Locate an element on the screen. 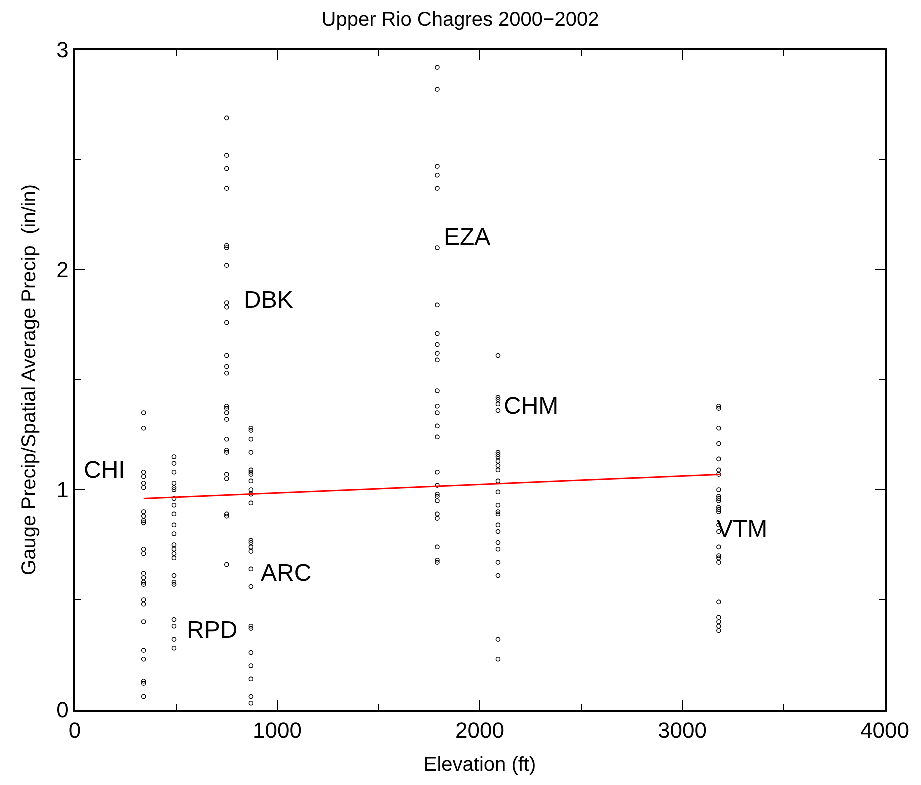 The width and height of the screenshot is (921, 785). x-tick-label: 4000 is located at coordinates (885, 731).